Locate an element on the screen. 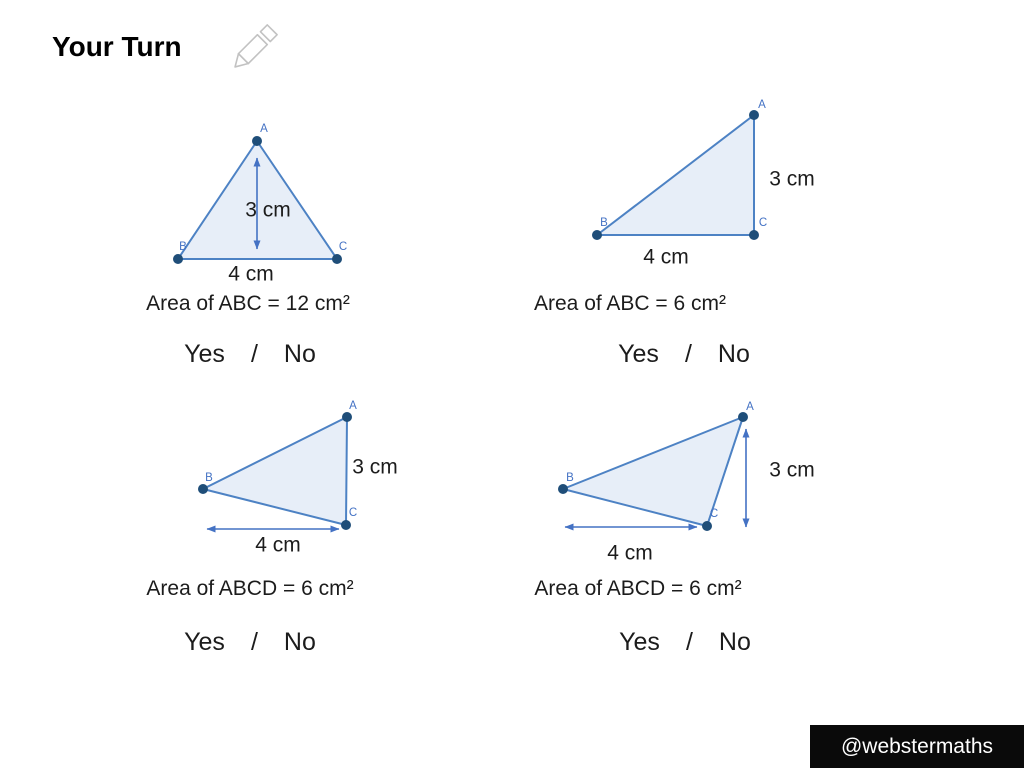 The width and height of the screenshot is (1024, 768). area-statement: Area of ABC = 12 cm² is located at coordinates (248, 303).